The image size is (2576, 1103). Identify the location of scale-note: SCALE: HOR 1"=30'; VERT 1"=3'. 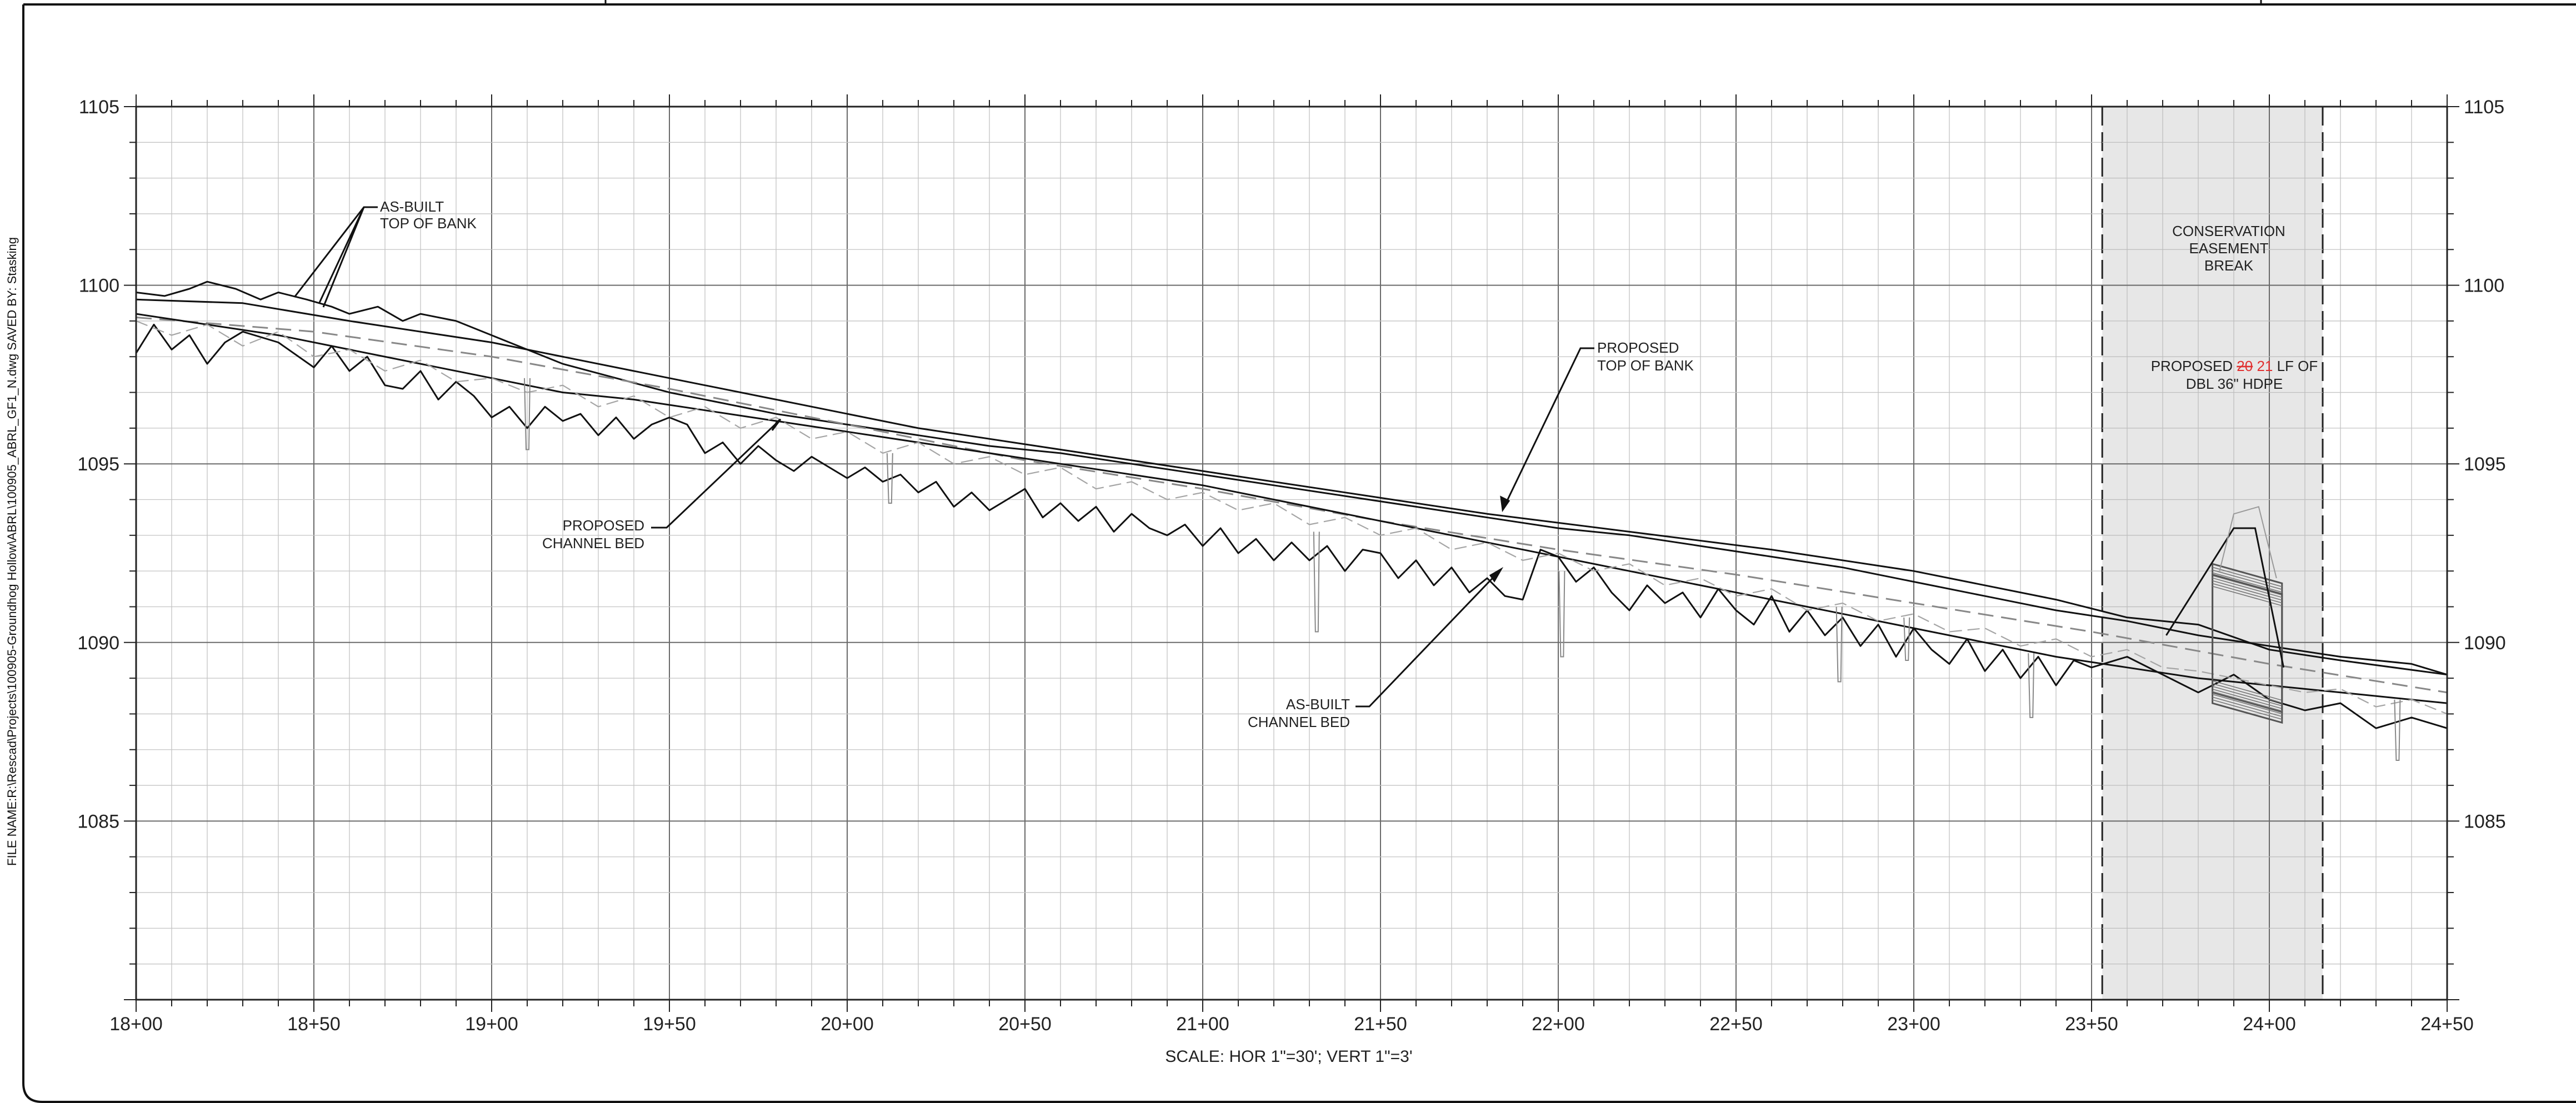
(1288, 1057).